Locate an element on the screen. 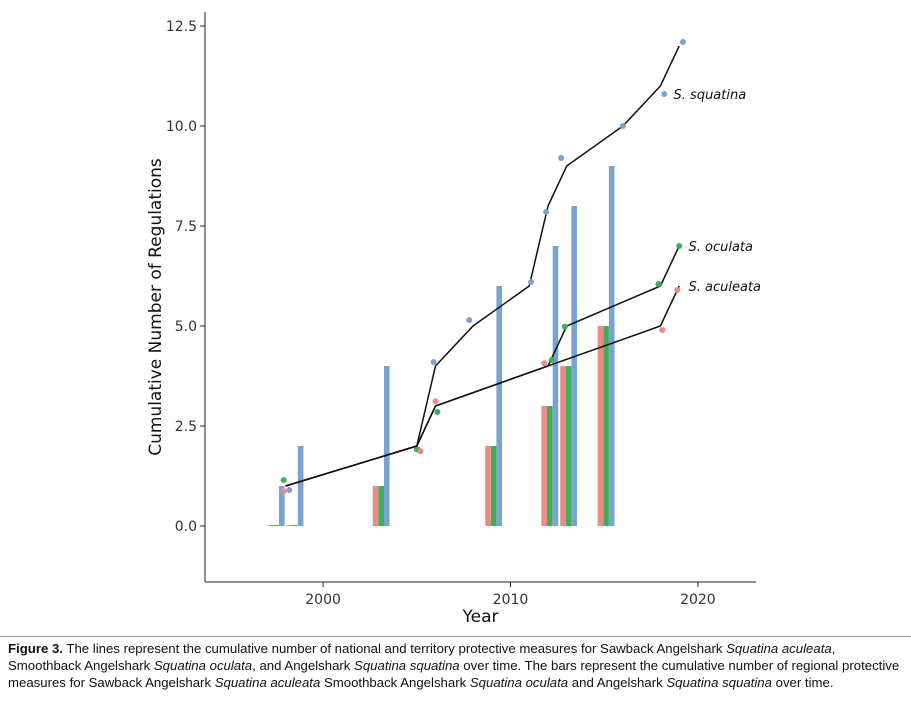  x-axis-label: Year is located at coordinates (480, 617).